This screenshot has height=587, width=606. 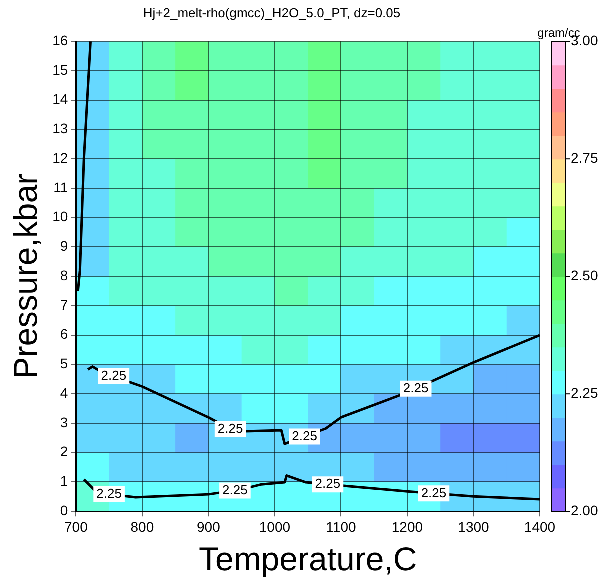 What do you see at coordinates (275, 526) in the screenshot?
I see `x-tick-label: 1000` at bounding box center [275, 526].